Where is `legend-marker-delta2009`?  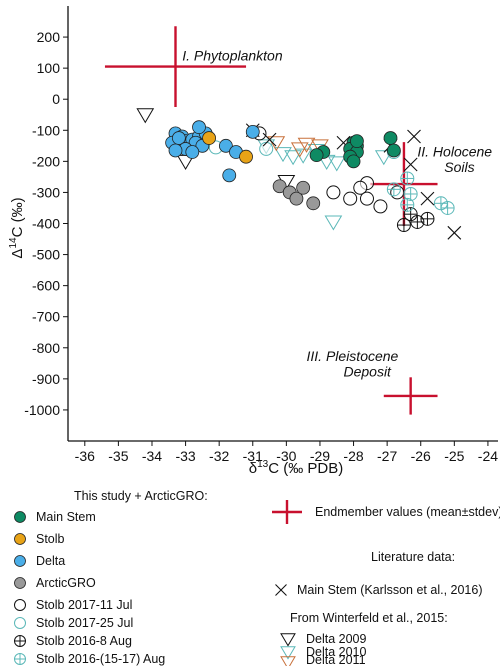 legend-marker-delta2009 is located at coordinates (288, 640).